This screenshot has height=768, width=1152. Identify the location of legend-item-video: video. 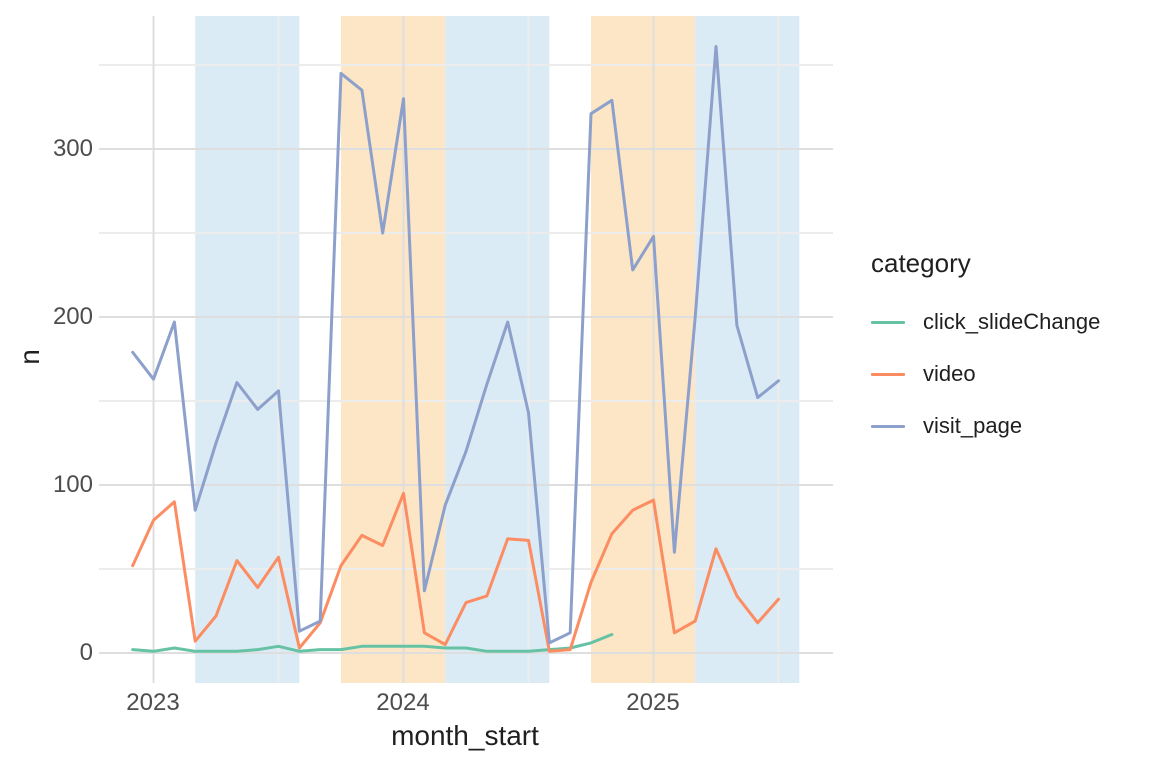
(985, 374).